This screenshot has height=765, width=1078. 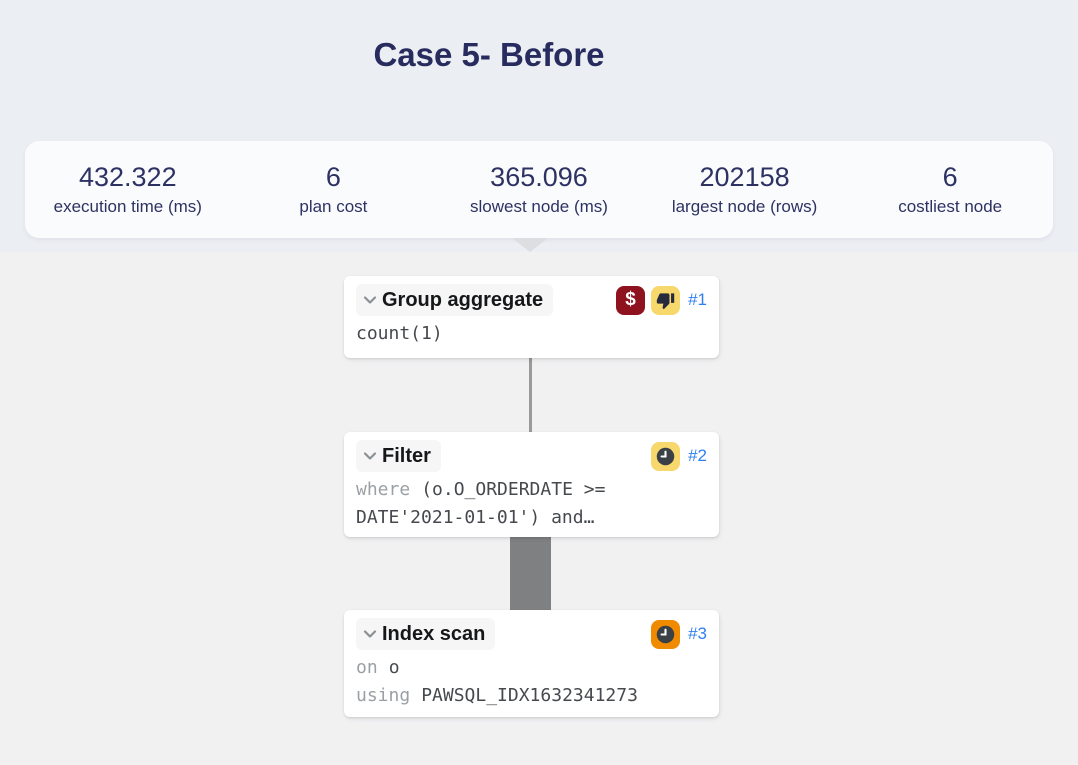 What do you see at coordinates (530, 395) in the screenshot?
I see `connector-node1-node2` at bounding box center [530, 395].